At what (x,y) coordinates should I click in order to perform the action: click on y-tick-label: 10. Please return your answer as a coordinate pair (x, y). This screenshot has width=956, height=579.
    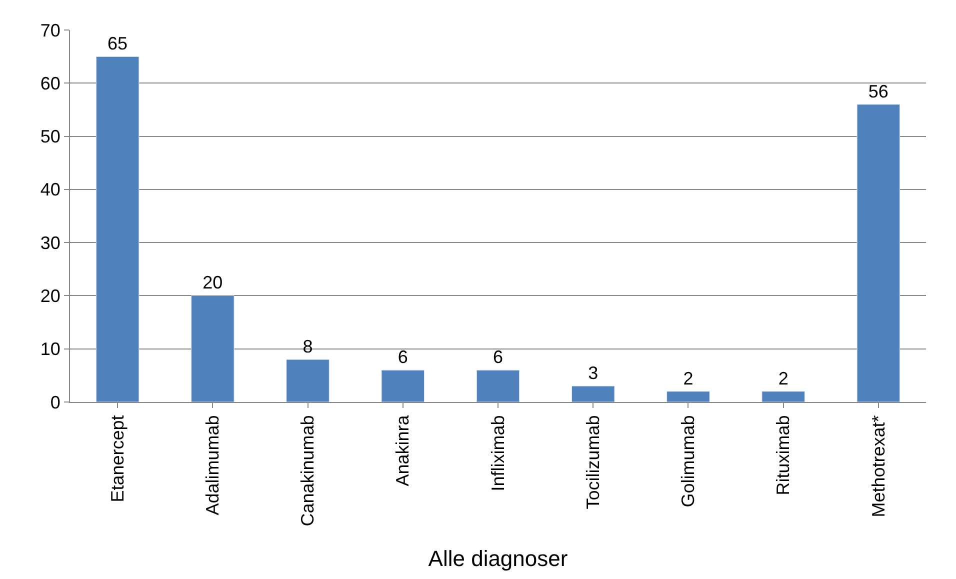
    Looking at the image, I should click on (50, 349).